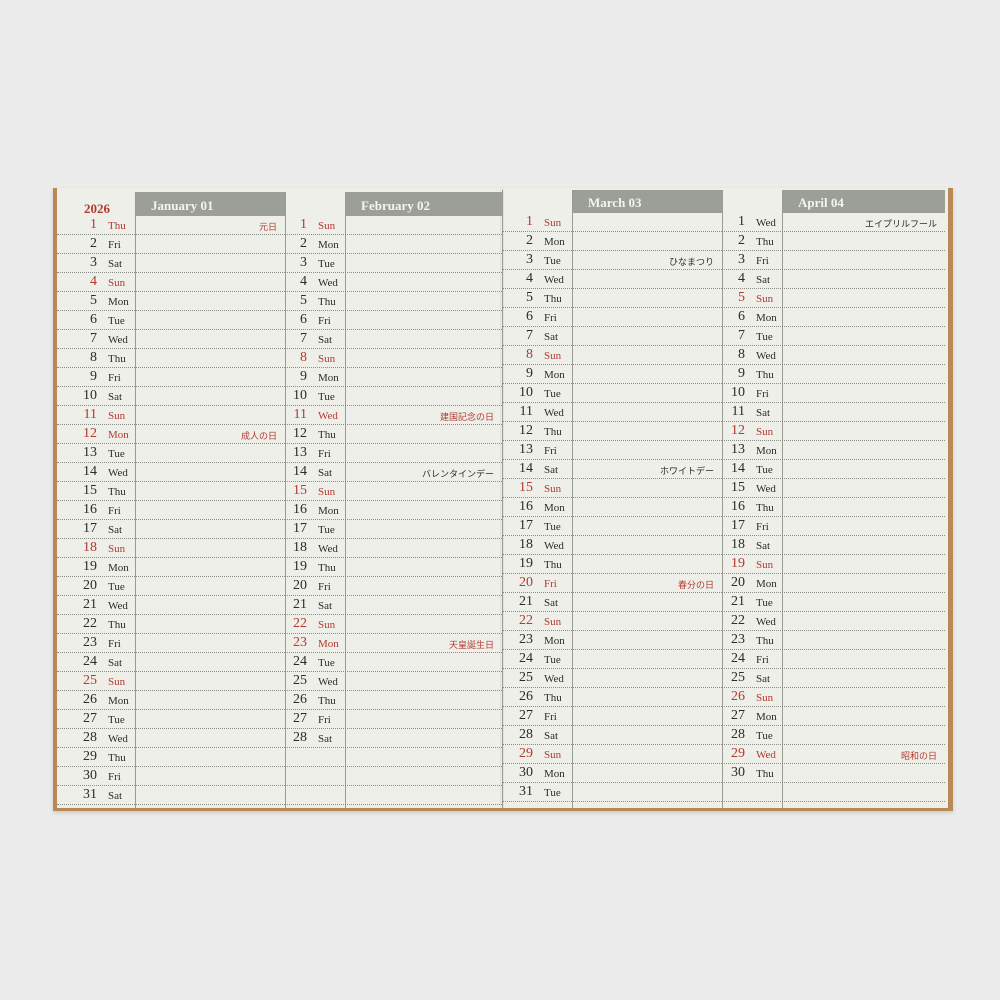 The width and height of the screenshot is (1000, 1000). Describe the element at coordinates (612, 431) in the screenshot. I see `day-row: 12 Thu` at that location.